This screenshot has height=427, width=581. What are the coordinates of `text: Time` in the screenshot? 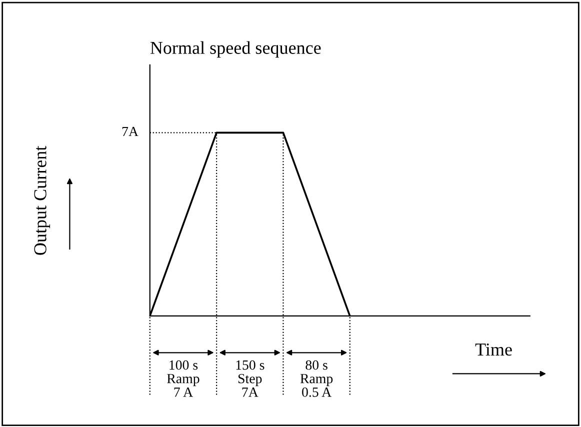 It's located at (493, 350).